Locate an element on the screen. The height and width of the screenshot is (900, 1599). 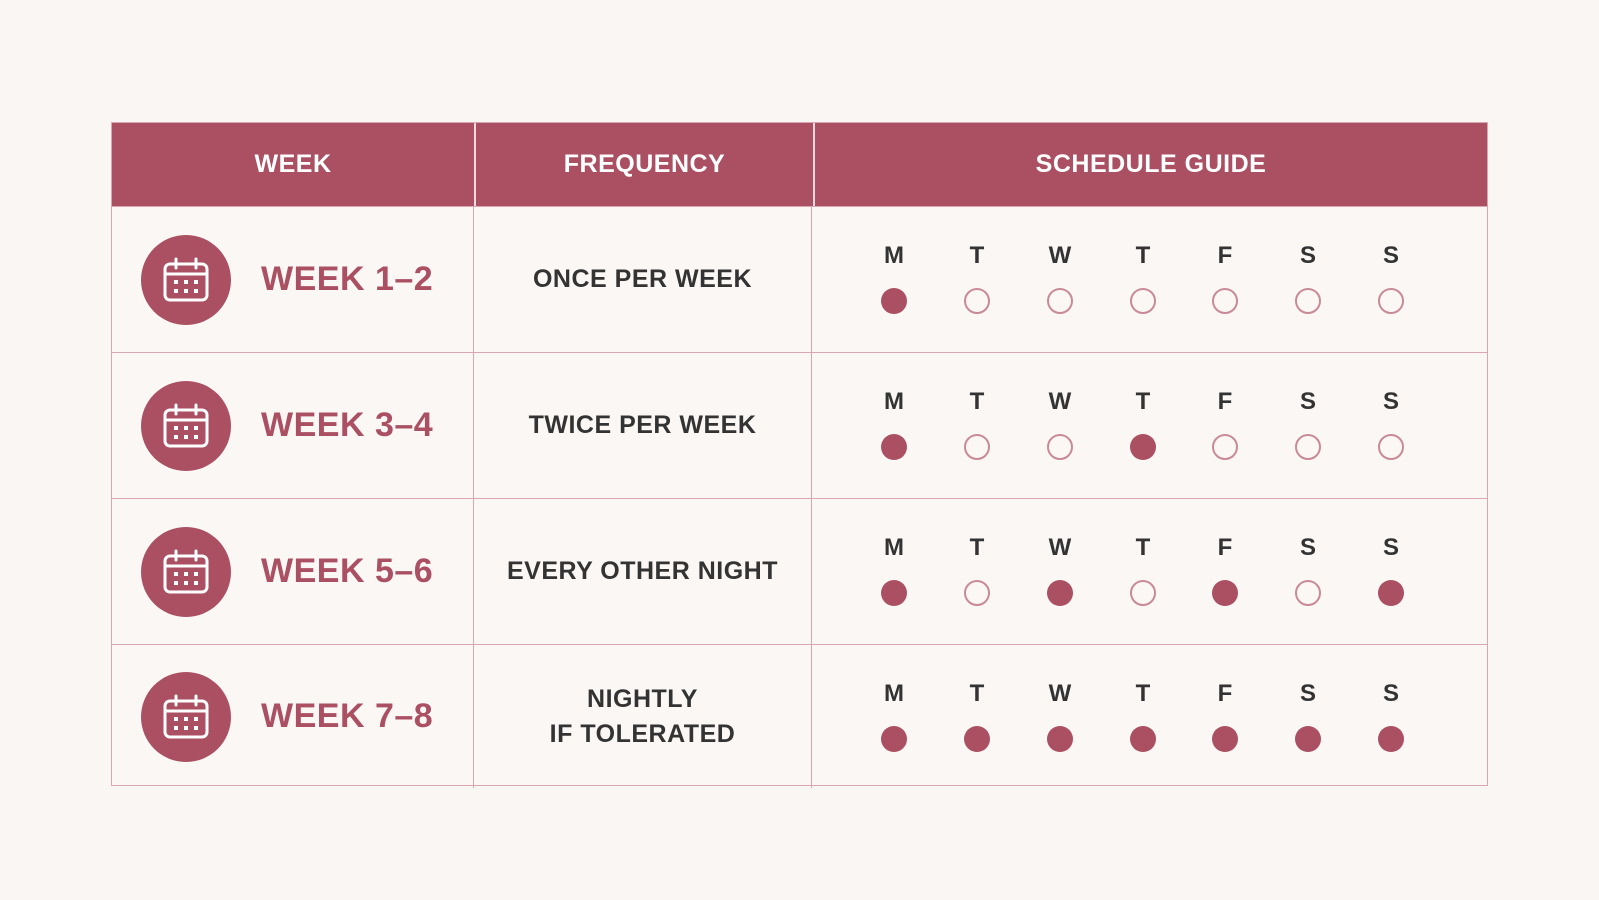
week-cell: WEEK 3–4 is located at coordinates (293, 425).